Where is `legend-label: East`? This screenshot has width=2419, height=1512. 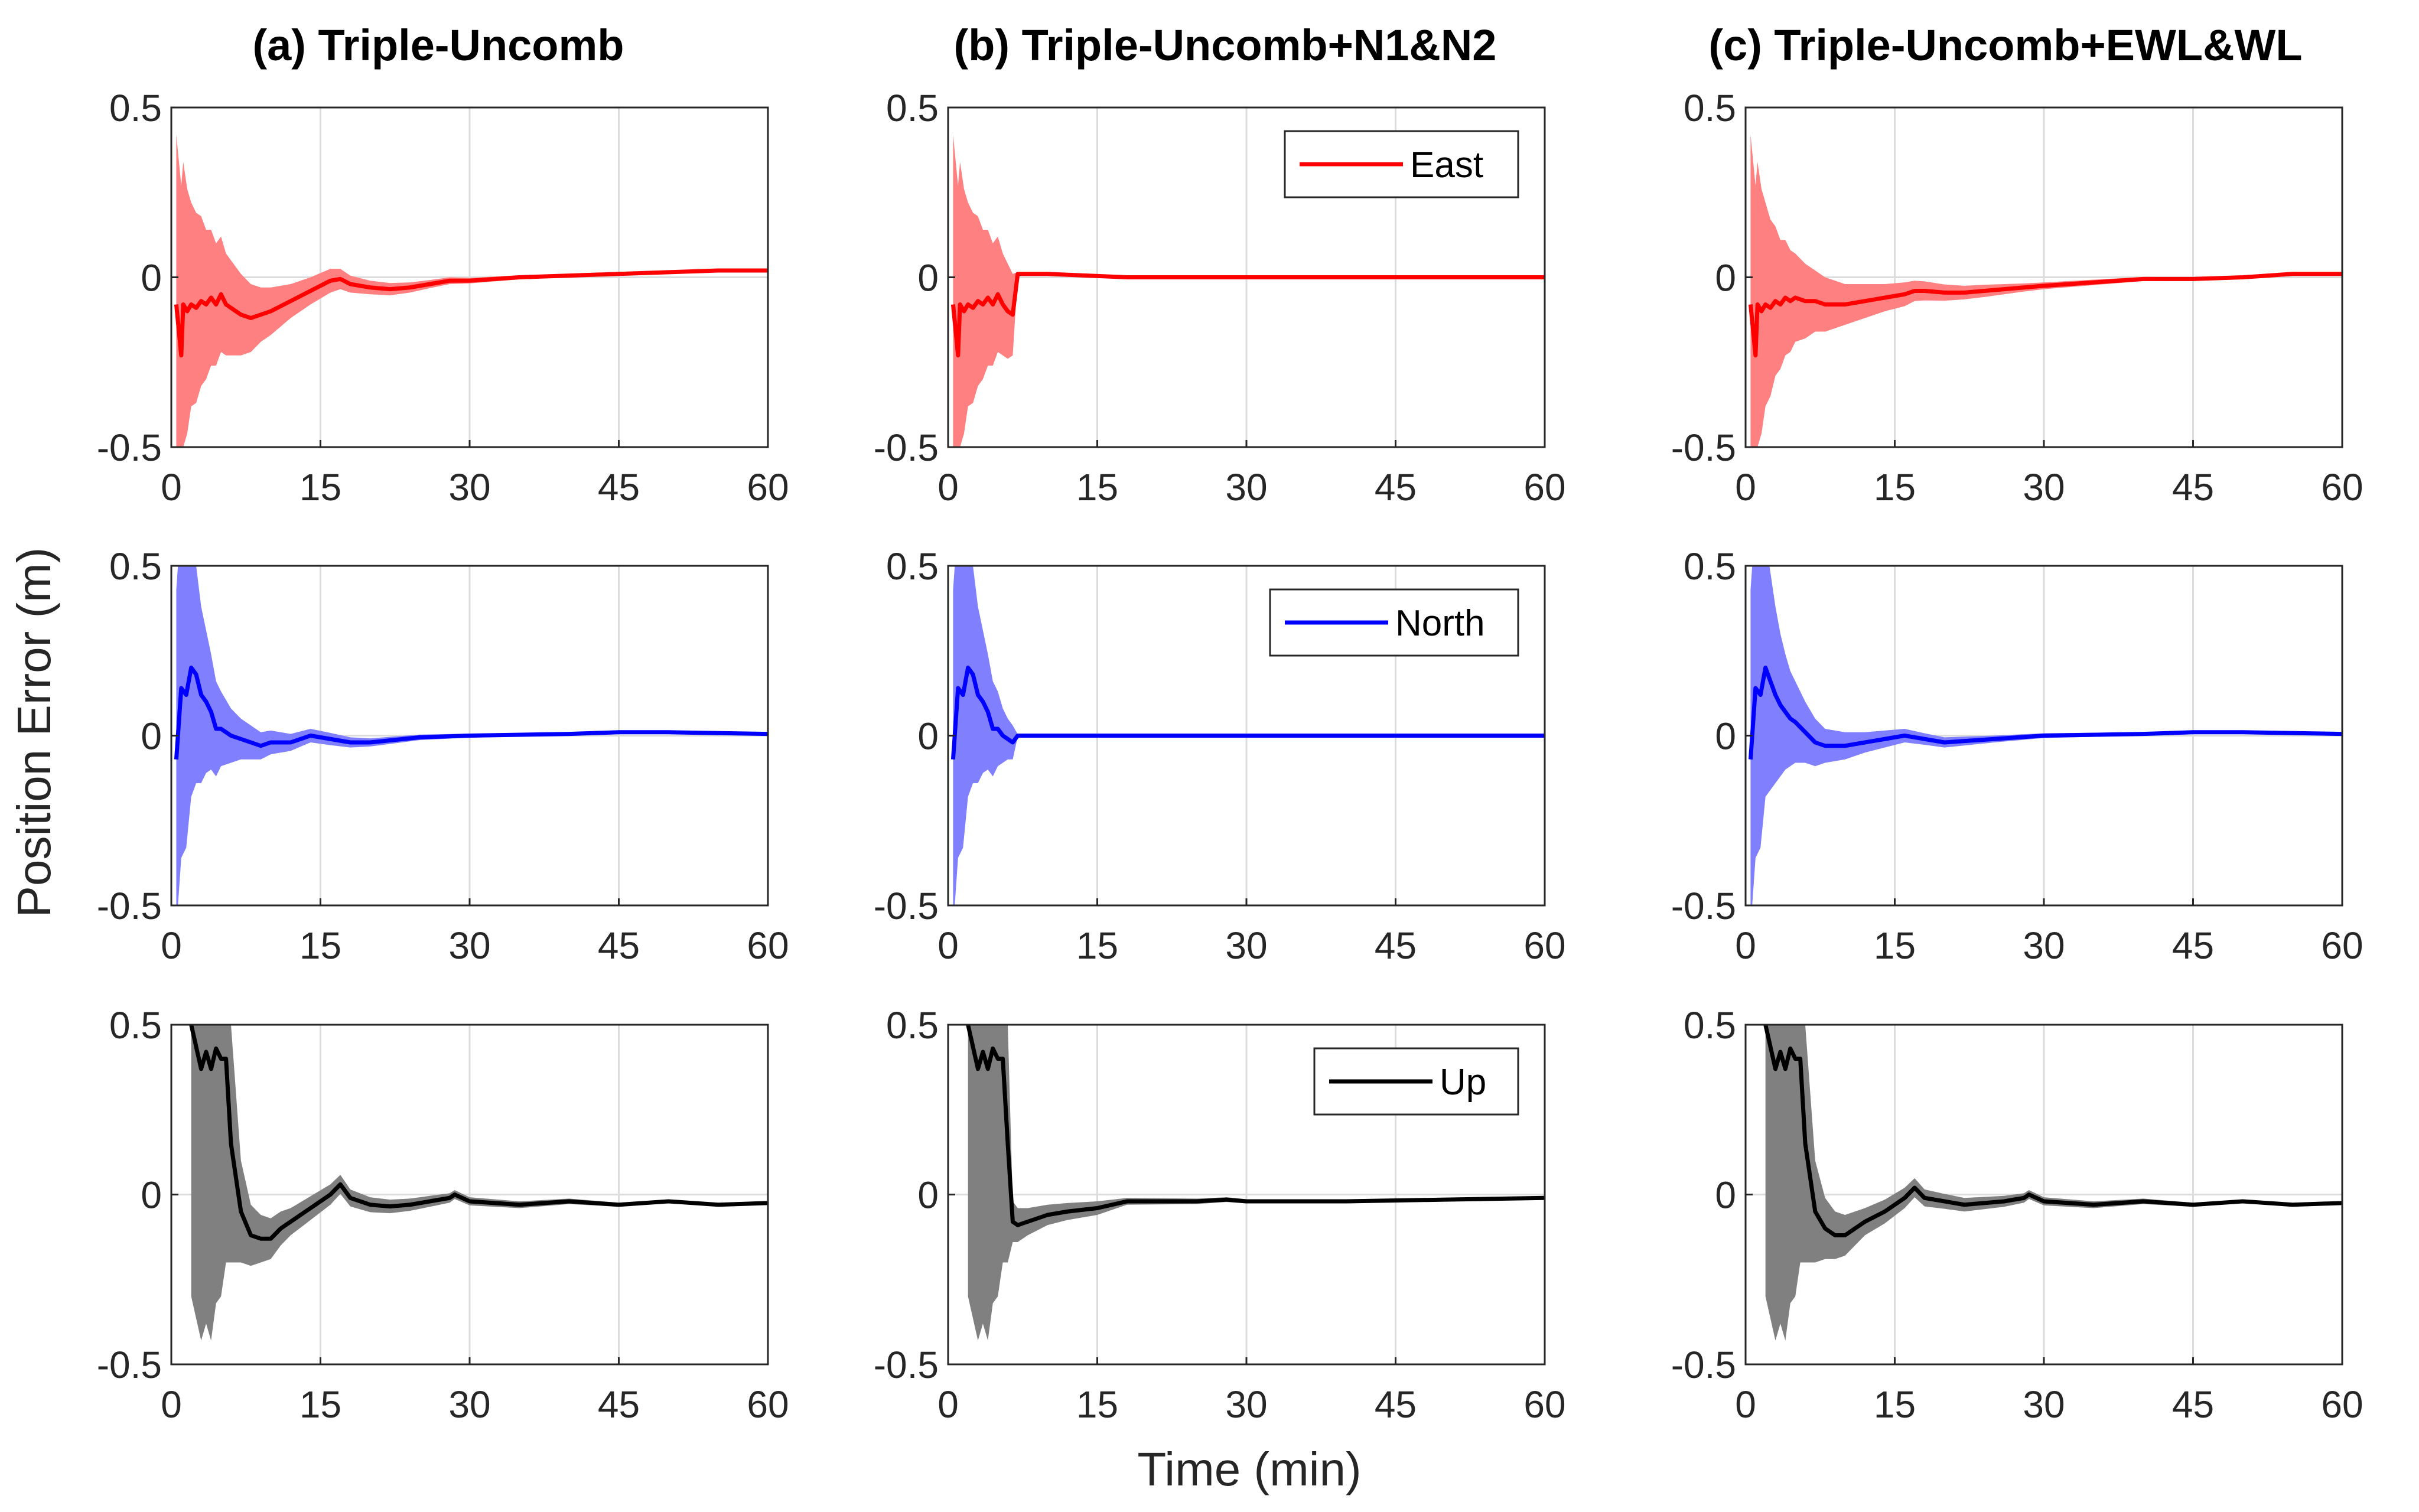
legend-label: East is located at coordinates (1446, 165).